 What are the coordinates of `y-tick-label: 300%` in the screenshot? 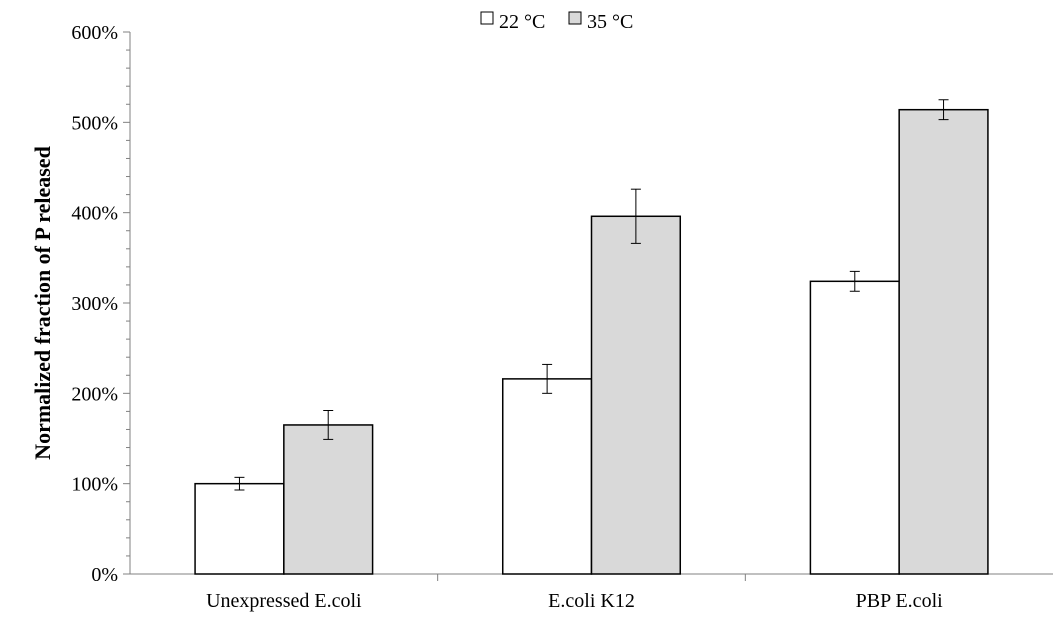 It's located at (94, 304).